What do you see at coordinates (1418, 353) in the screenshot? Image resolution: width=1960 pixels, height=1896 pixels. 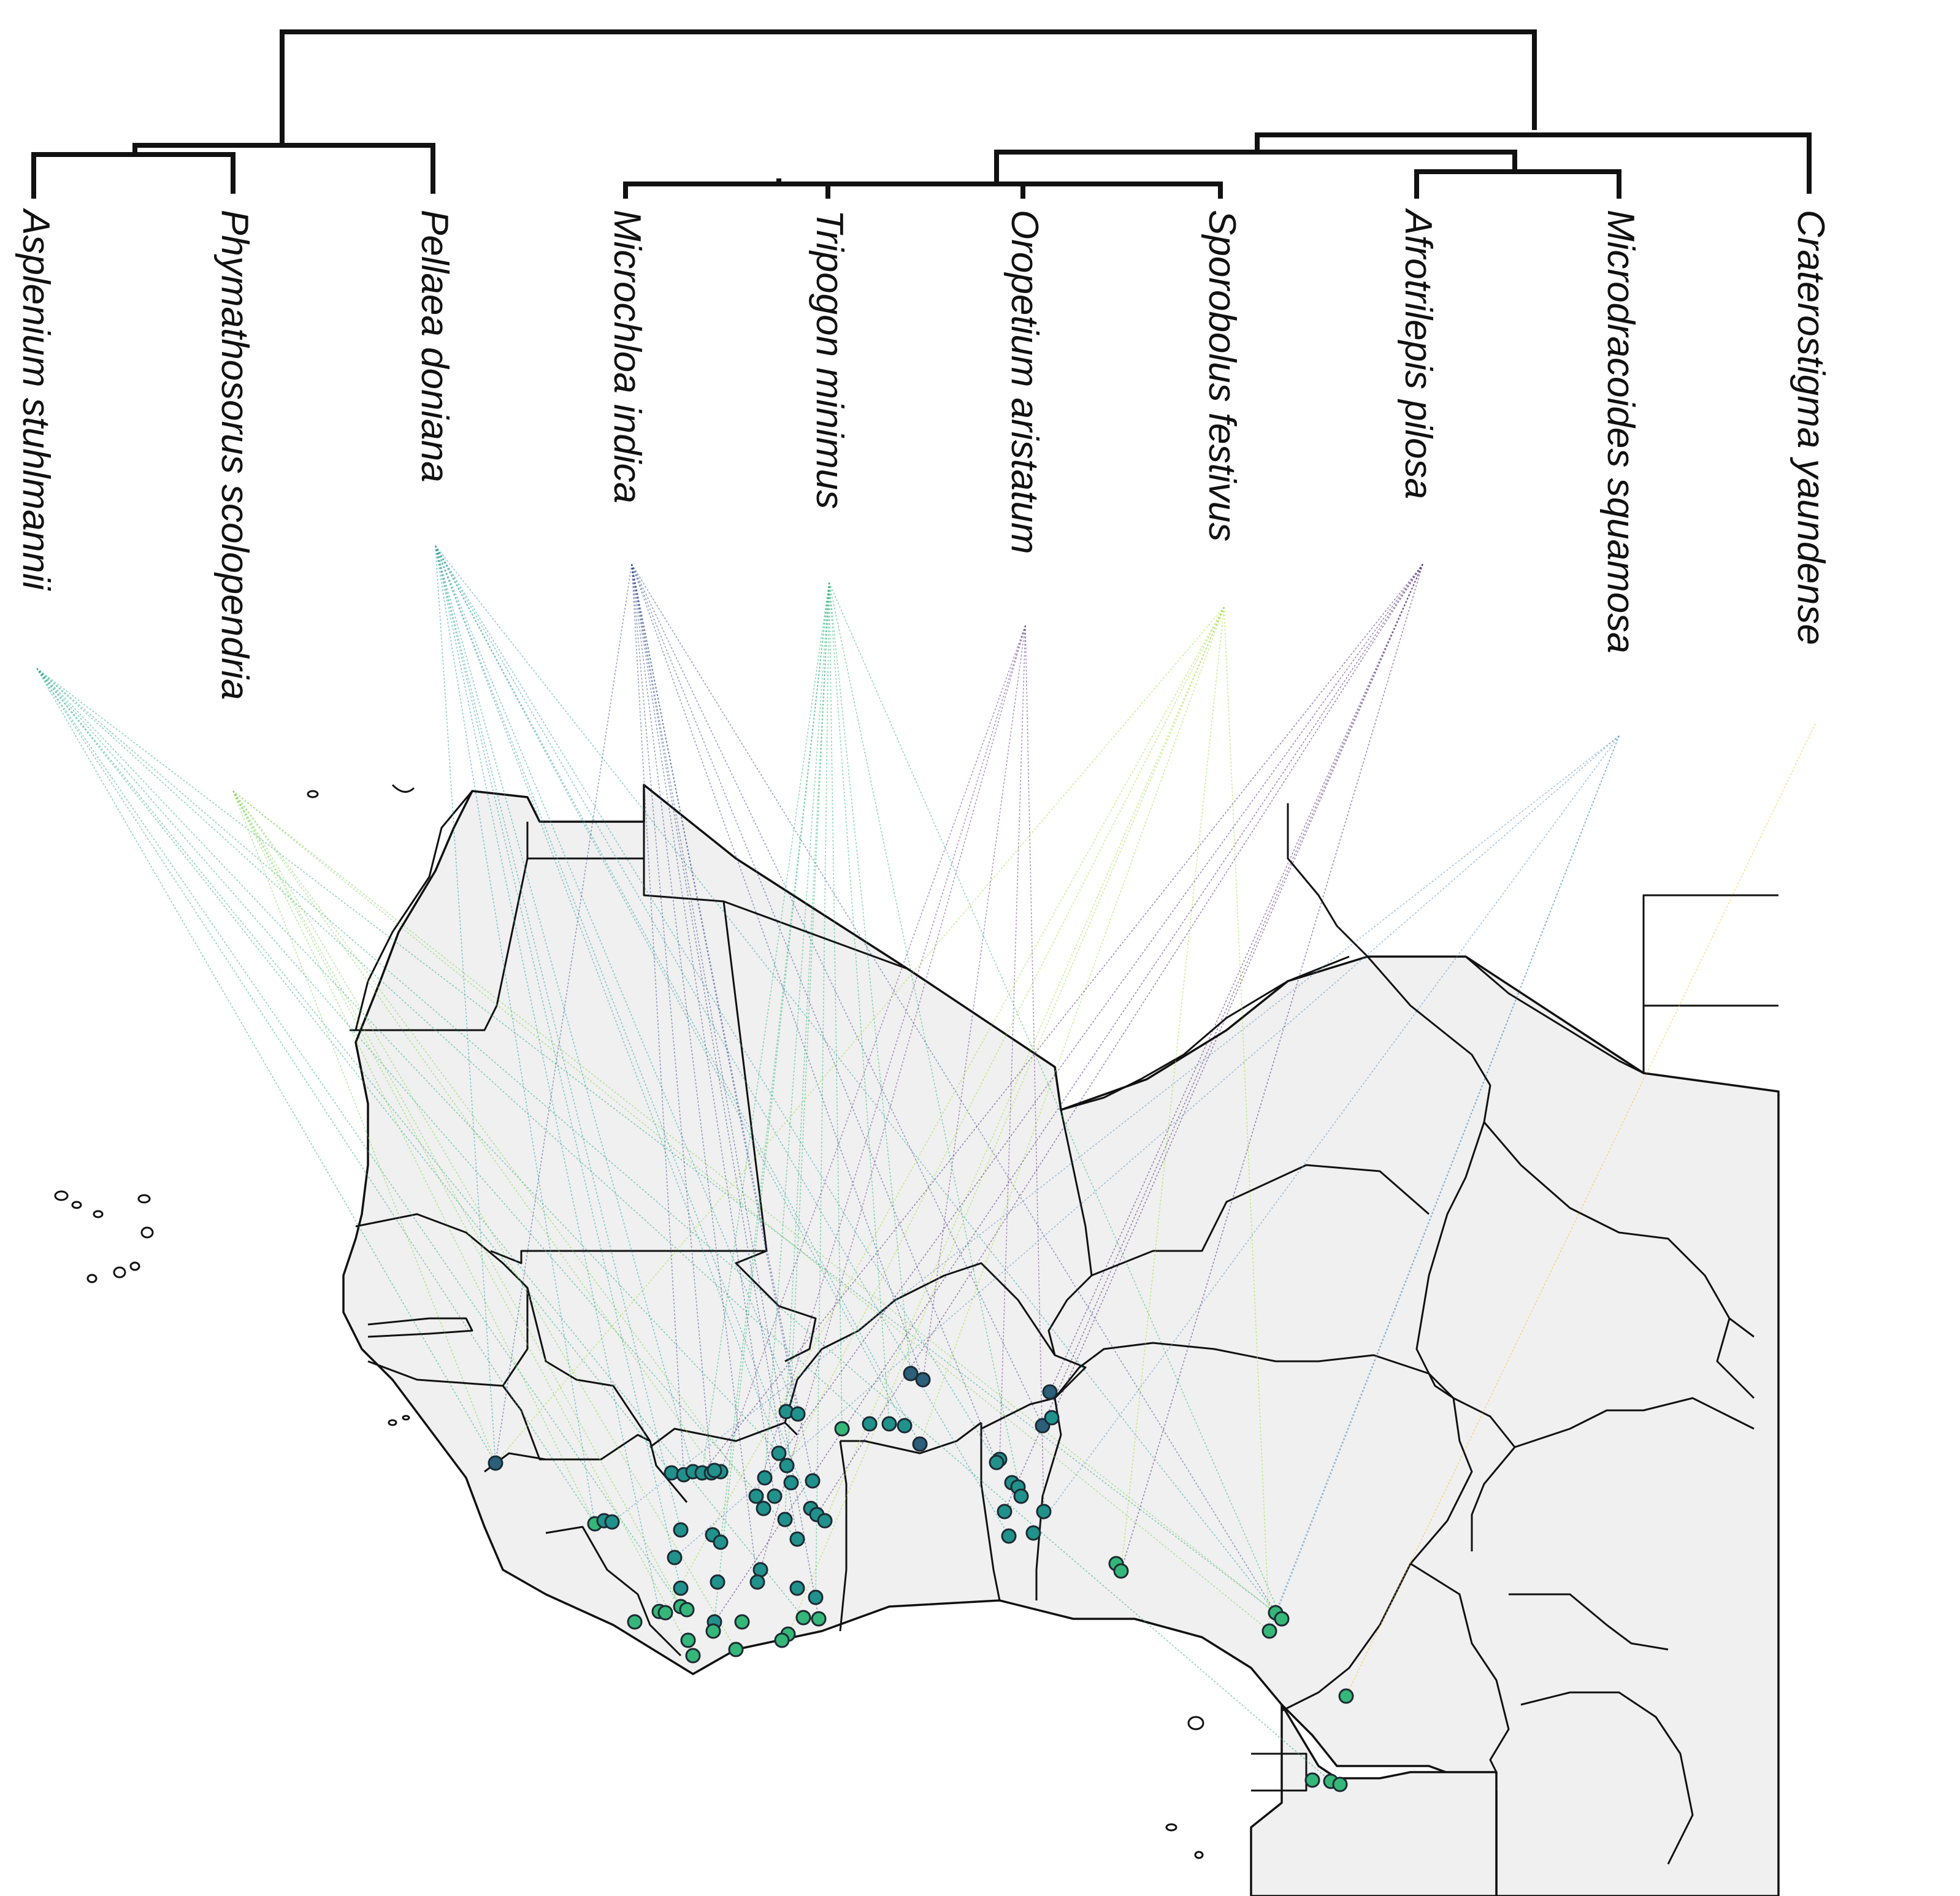 I see `taxon-label-8: Afrotrilepis pilosa` at bounding box center [1418, 353].